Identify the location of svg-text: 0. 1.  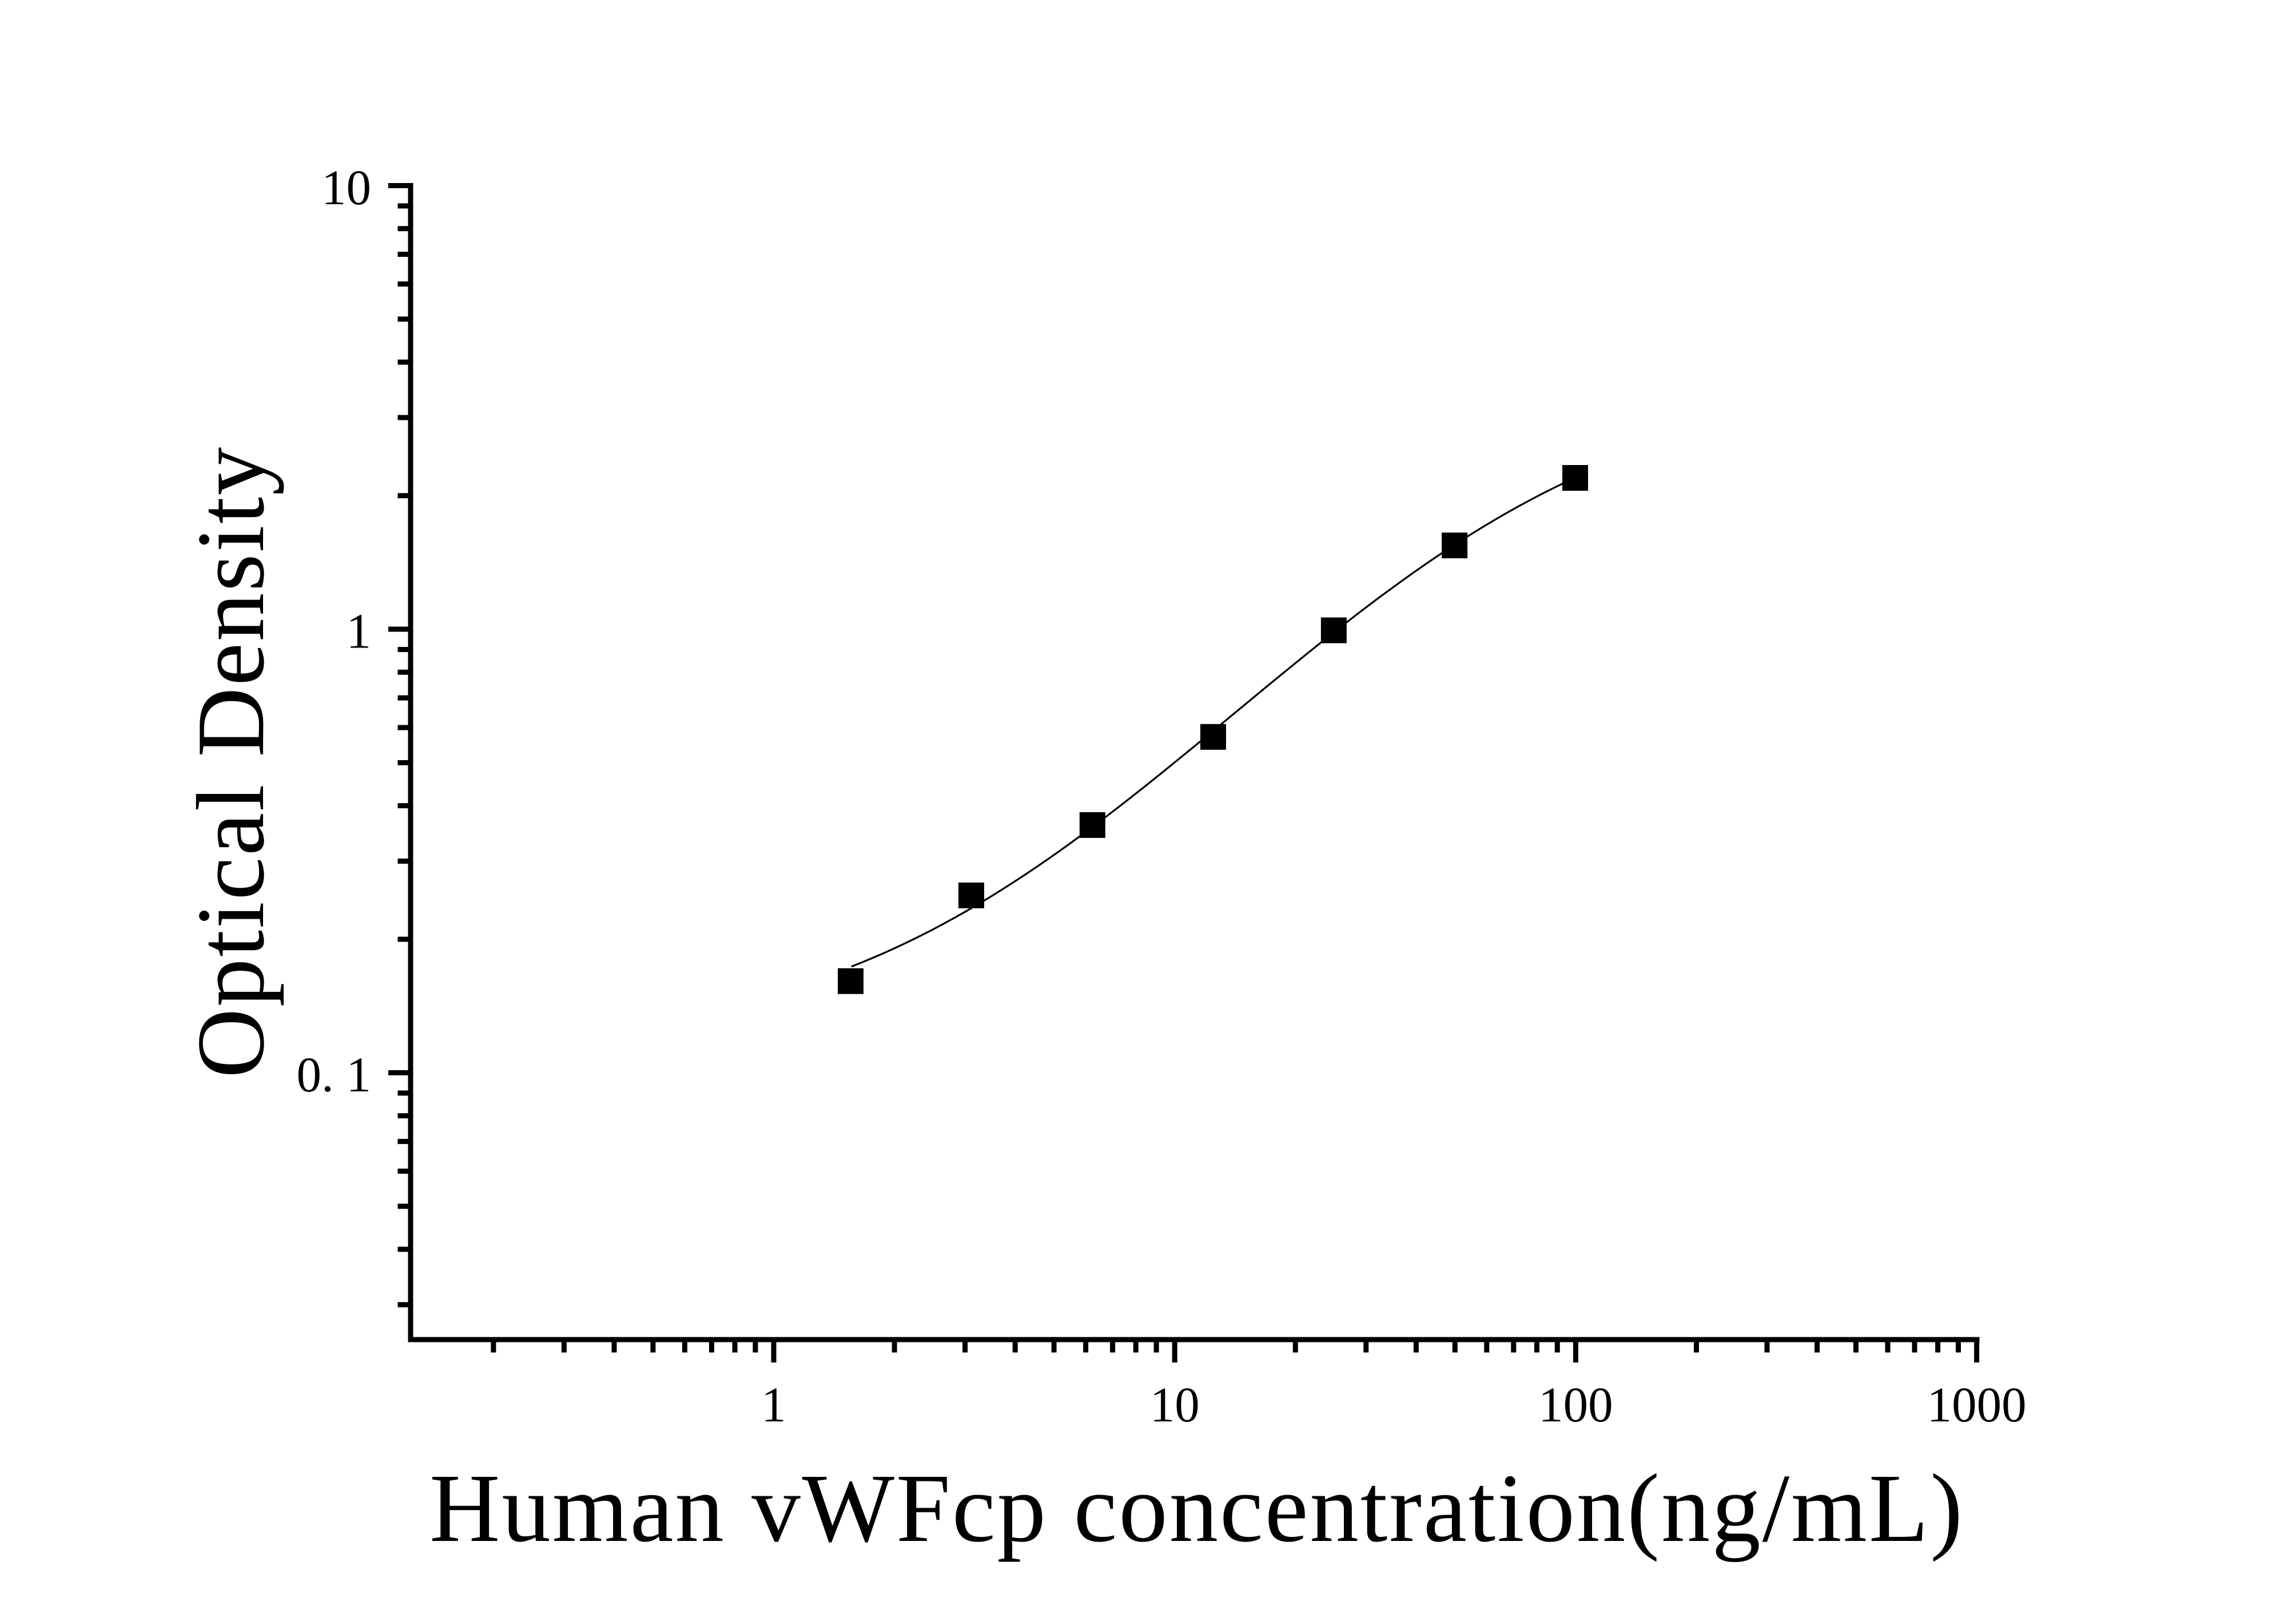
(335, 1074).